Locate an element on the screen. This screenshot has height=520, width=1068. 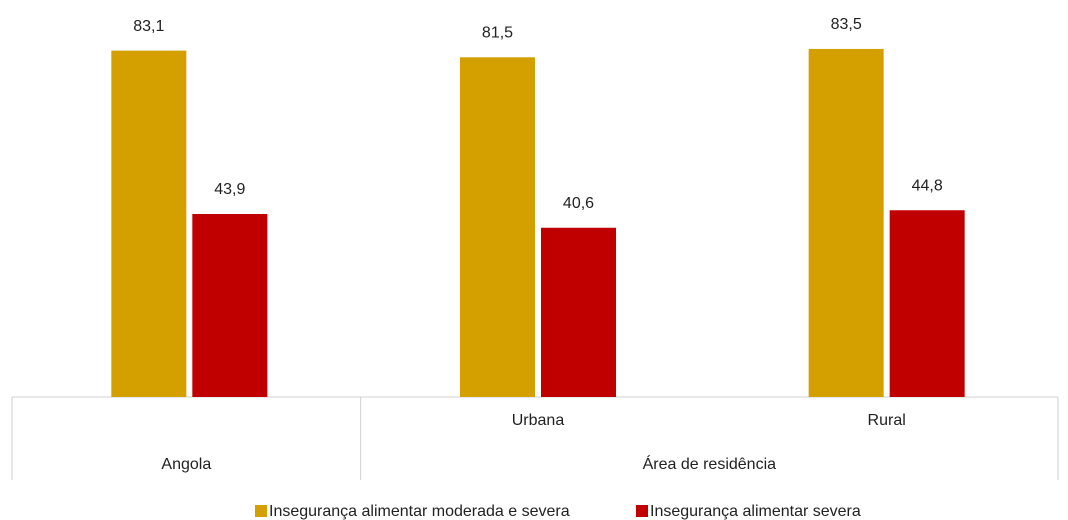
data-label: 81,5 is located at coordinates (497, 32).